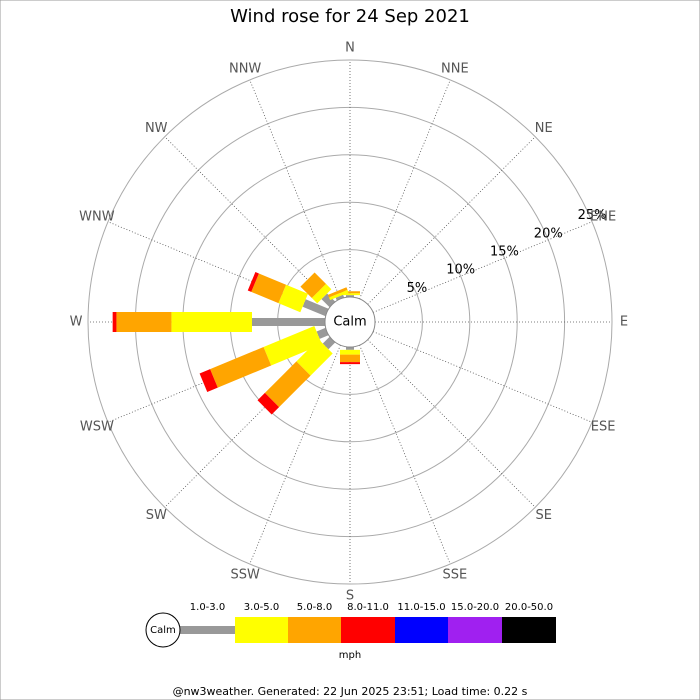  What do you see at coordinates (350, 16) in the screenshot?
I see `chart-title: Wind rose for 24 Sep 2021` at bounding box center [350, 16].